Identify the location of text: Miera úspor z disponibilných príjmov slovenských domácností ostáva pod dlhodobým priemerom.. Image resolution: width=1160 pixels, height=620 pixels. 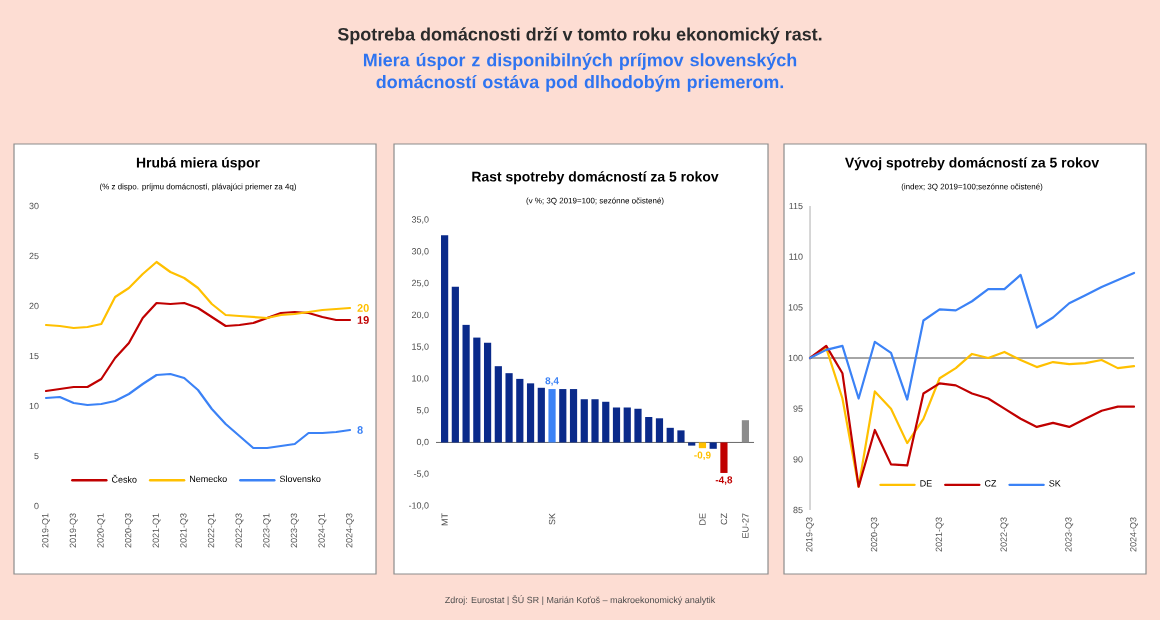
(580, 72).